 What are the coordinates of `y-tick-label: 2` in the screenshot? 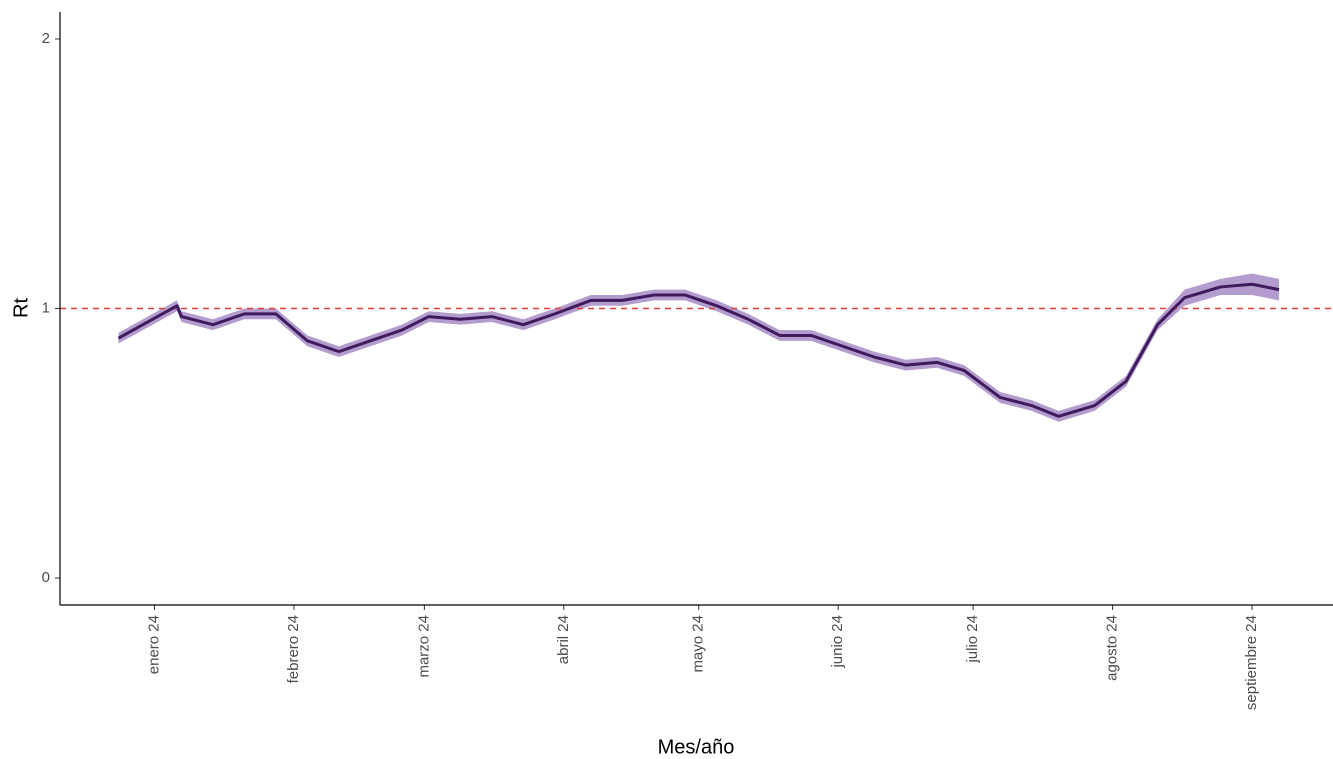 It's located at (46, 38).